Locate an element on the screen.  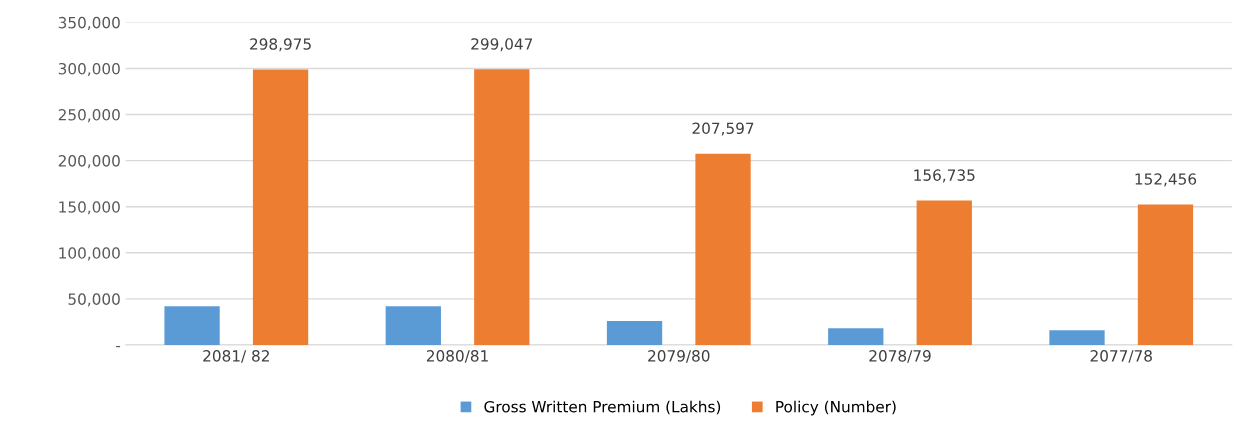
legend-label: Gross Written Premium (Lakhs) is located at coordinates (602, 407).